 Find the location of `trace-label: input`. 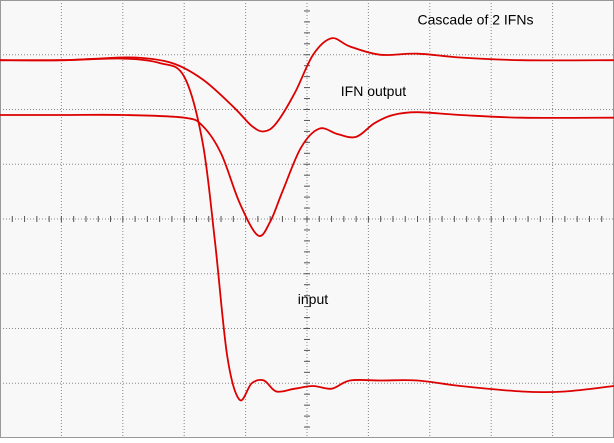

trace-label: input is located at coordinates (313, 299).